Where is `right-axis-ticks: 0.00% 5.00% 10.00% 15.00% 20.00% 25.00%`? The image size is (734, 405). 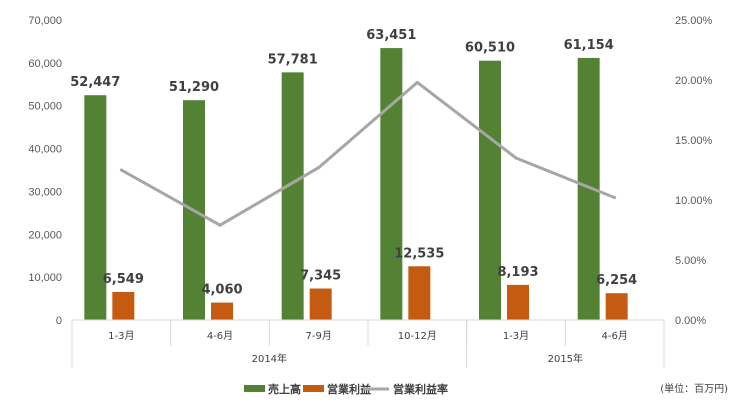
right-axis-ticks: 0.00% 5.00% 10.00% 15.00% 20.00% 25.00% is located at coordinates (694, 171).